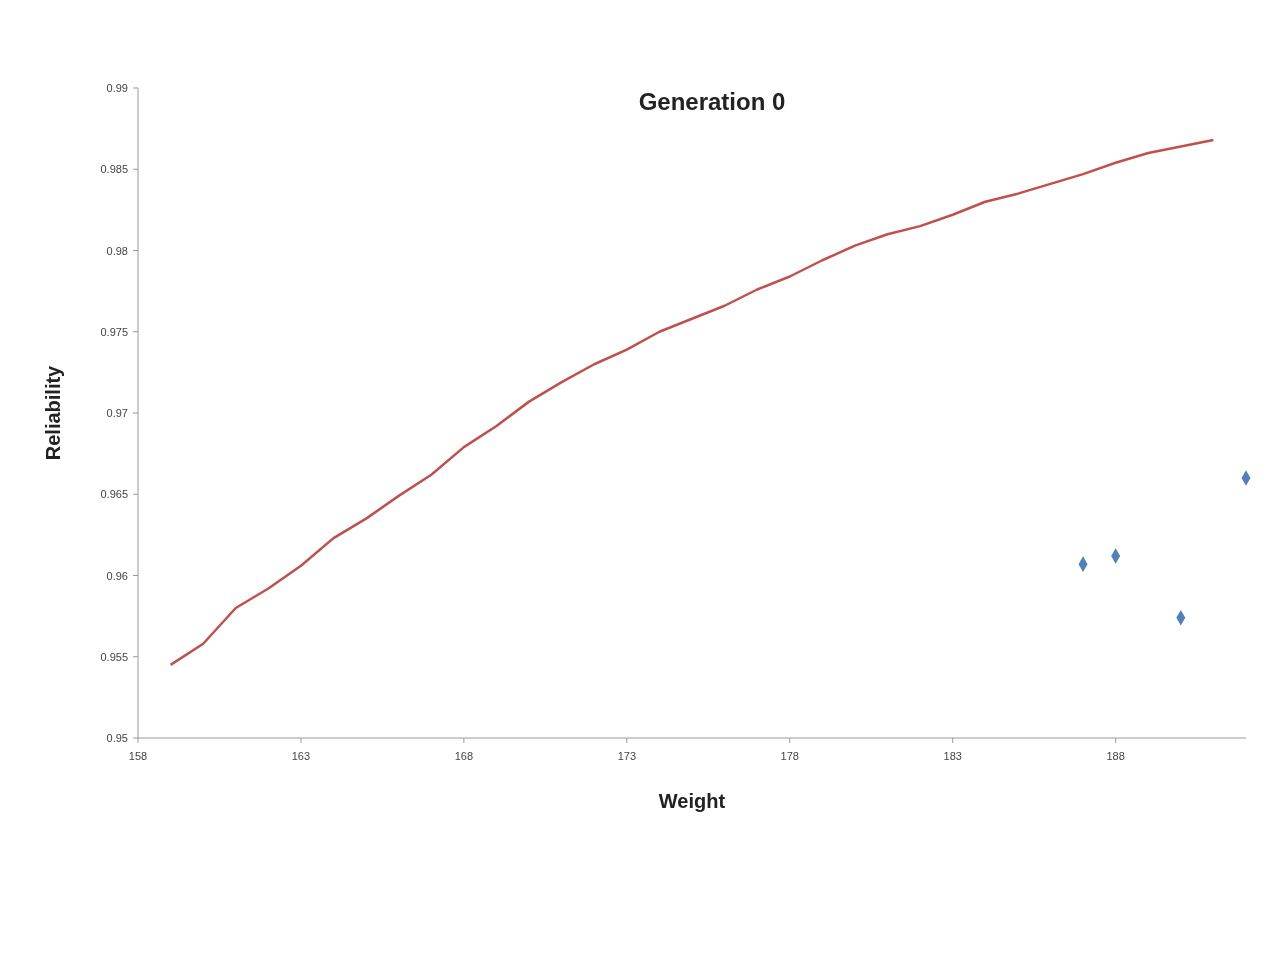 This screenshot has height=961, width=1274. What do you see at coordinates (114, 331) in the screenshot?
I see `y-tick-label: 0.975` at bounding box center [114, 331].